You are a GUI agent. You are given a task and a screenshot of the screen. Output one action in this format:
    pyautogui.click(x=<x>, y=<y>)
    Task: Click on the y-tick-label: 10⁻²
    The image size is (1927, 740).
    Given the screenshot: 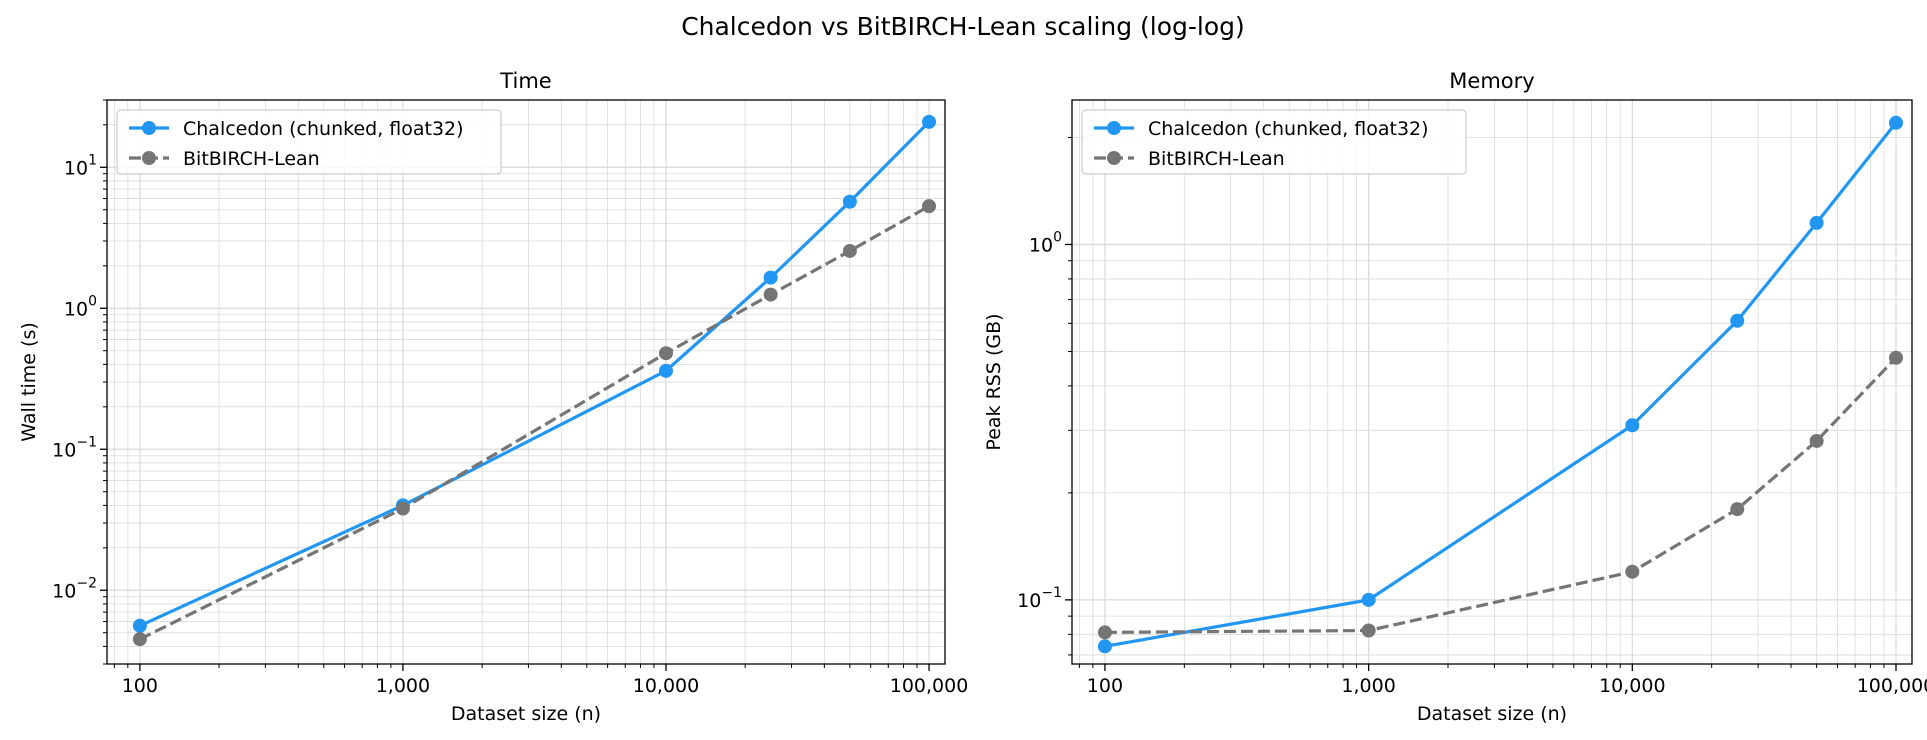 What is the action you would take?
    pyautogui.click(x=74, y=588)
    